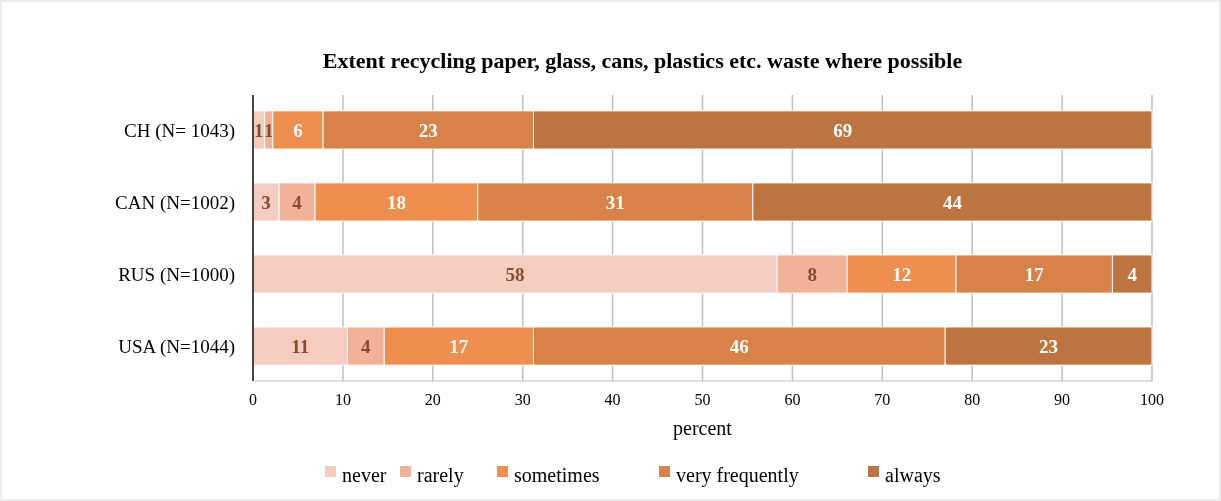 Image resolution: width=1221 pixels, height=501 pixels. I want to click on data-label: 6, so click(298, 130).